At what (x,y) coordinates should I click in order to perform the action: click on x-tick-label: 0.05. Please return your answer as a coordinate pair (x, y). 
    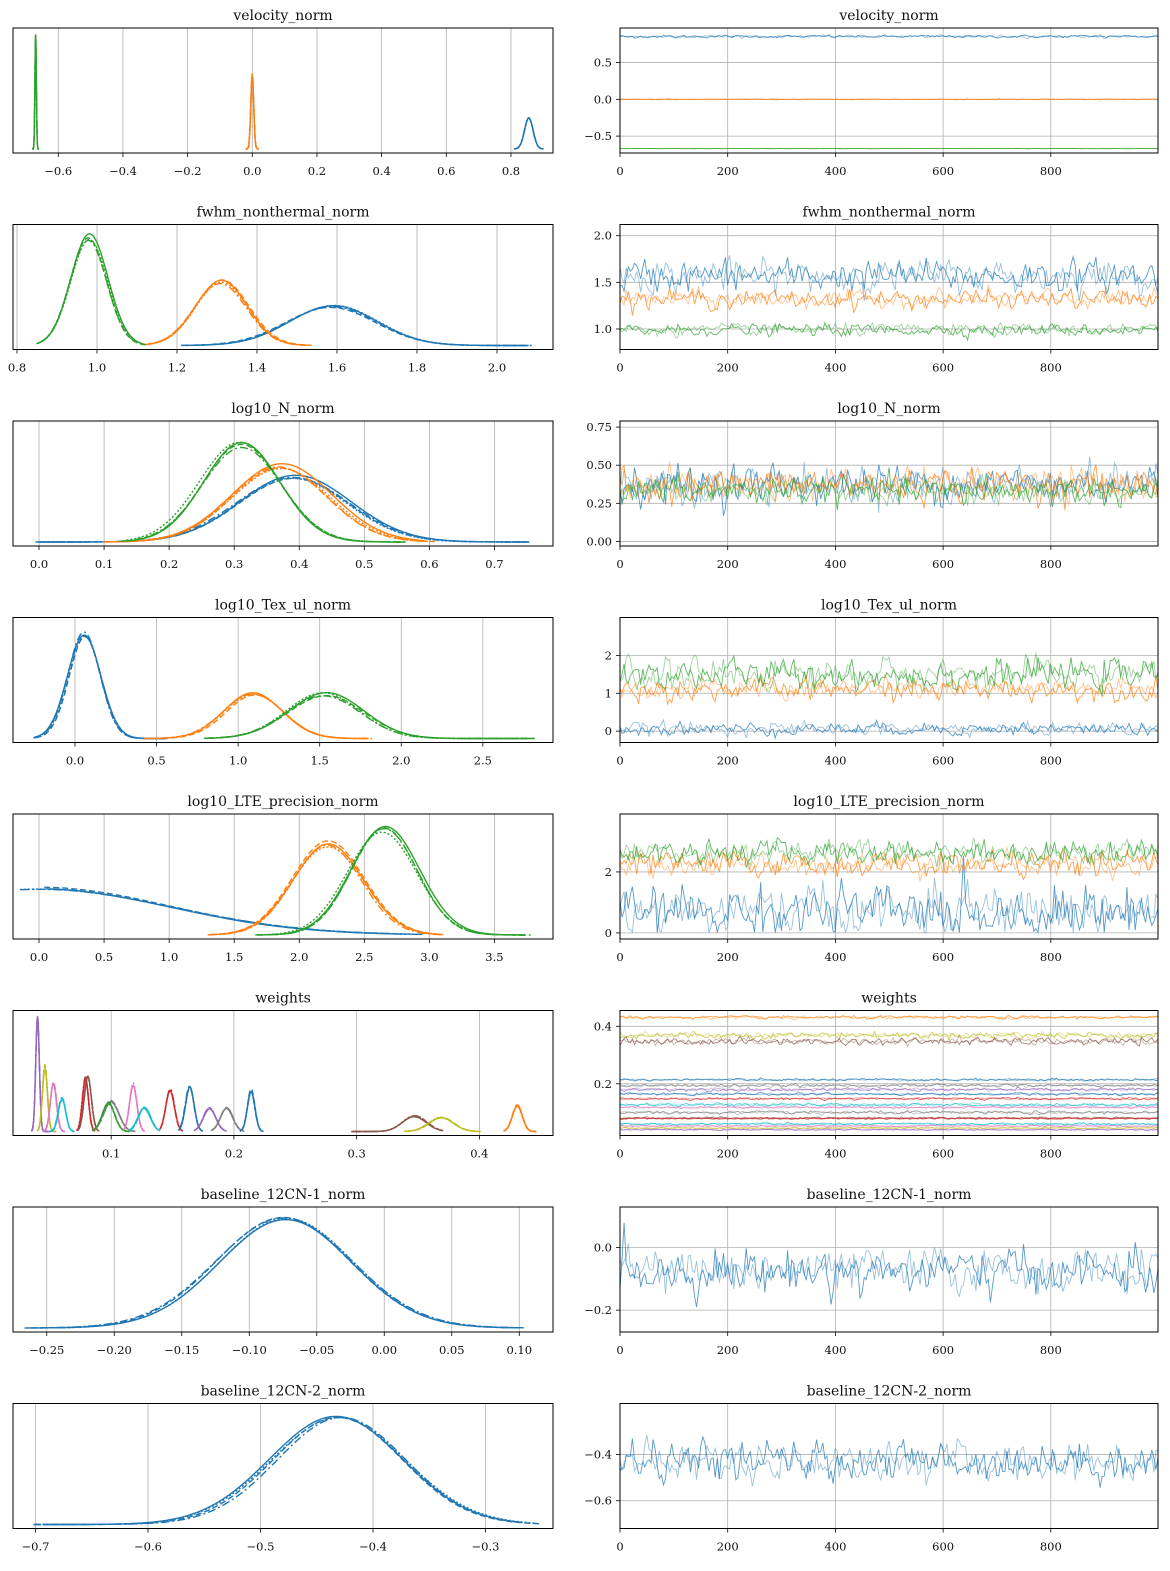
    Looking at the image, I should click on (452, 1350).